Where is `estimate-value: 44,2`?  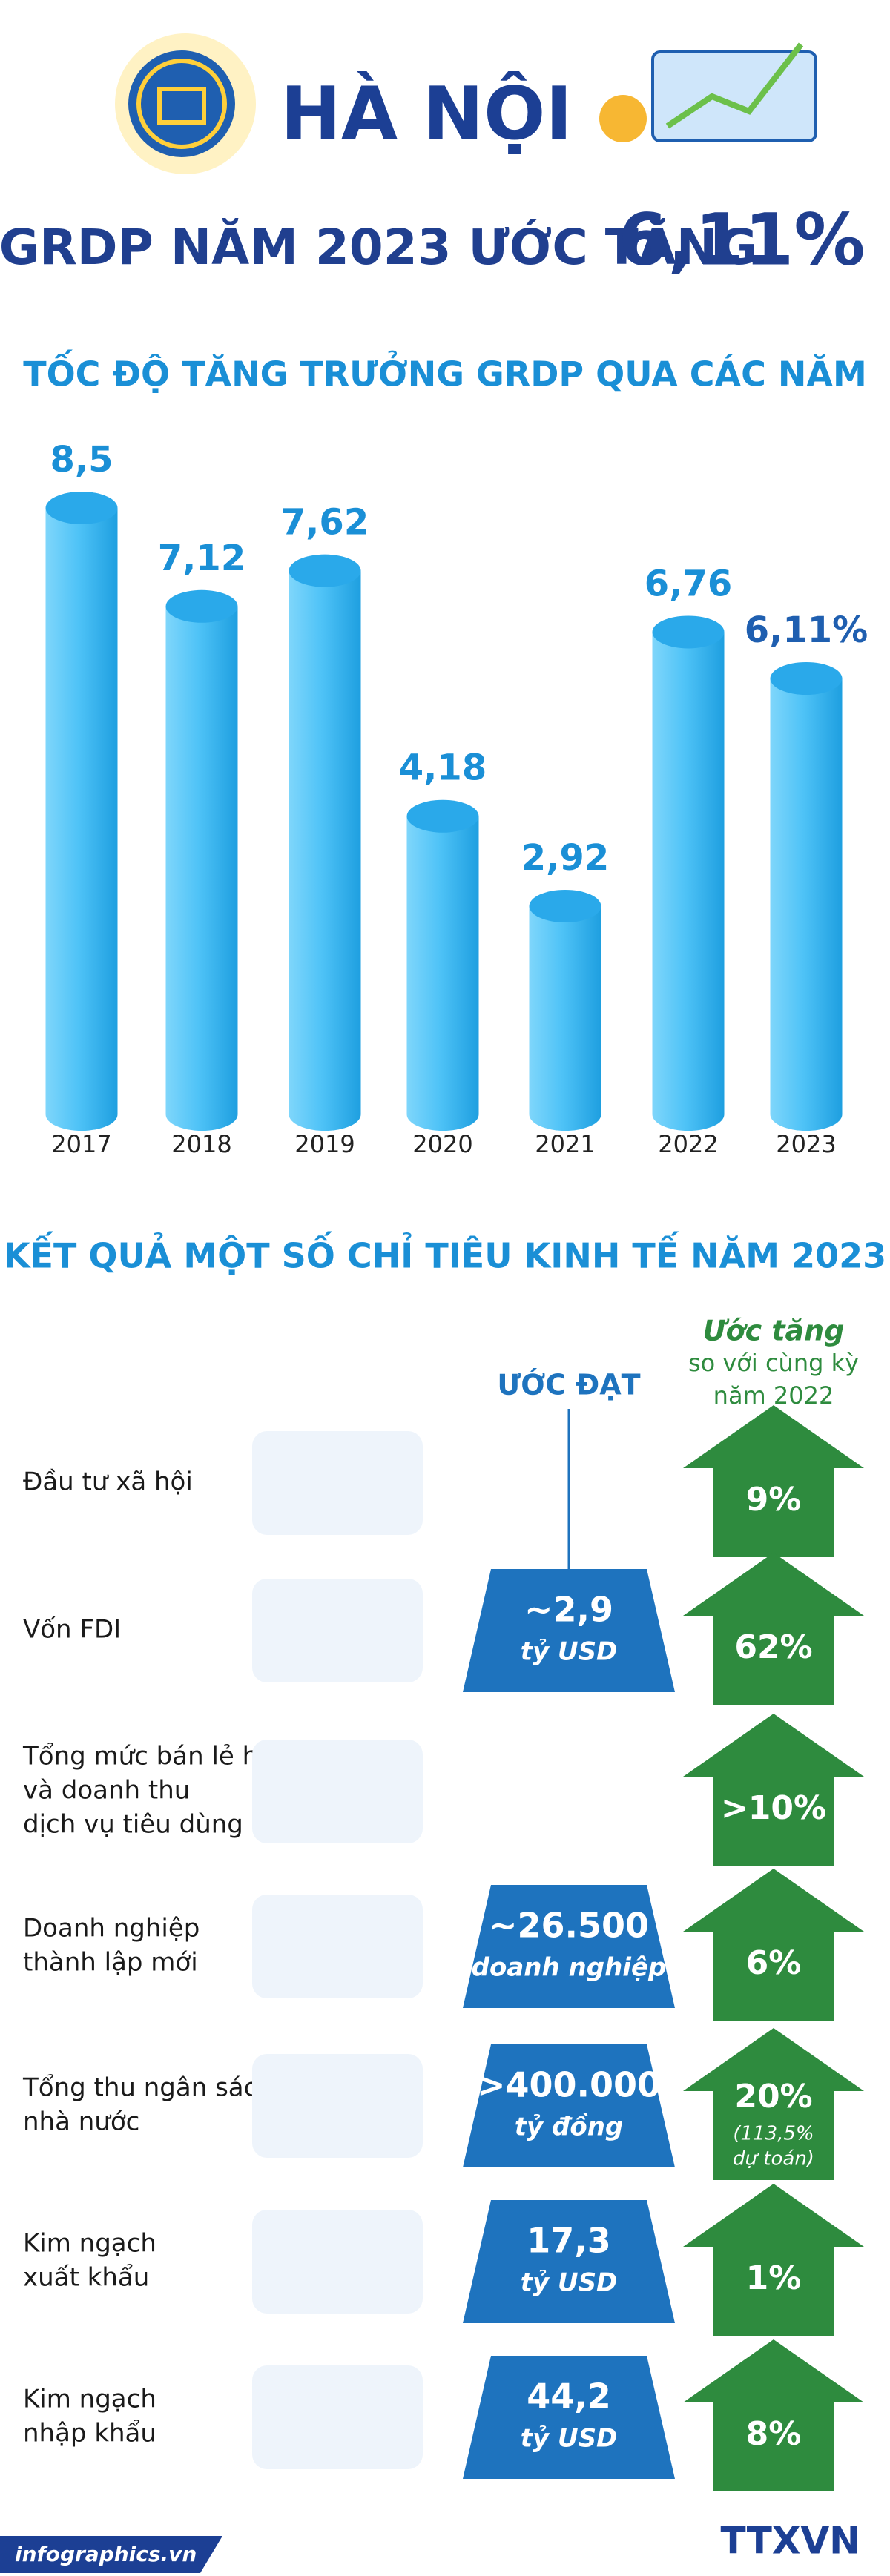
estimate-value: 44,2 is located at coordinates (569, 2397).